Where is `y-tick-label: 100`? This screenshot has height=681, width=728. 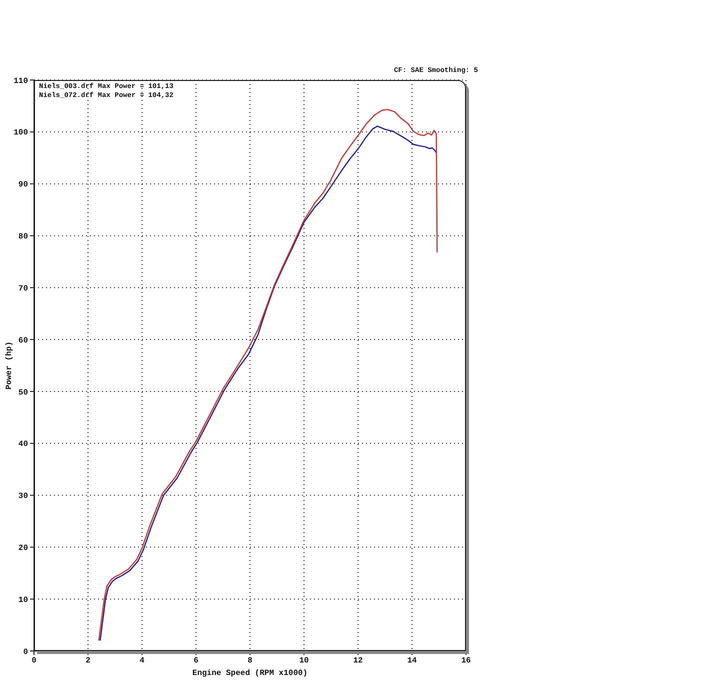 y-tick-label: 100 is located at coordinates (21, 133).